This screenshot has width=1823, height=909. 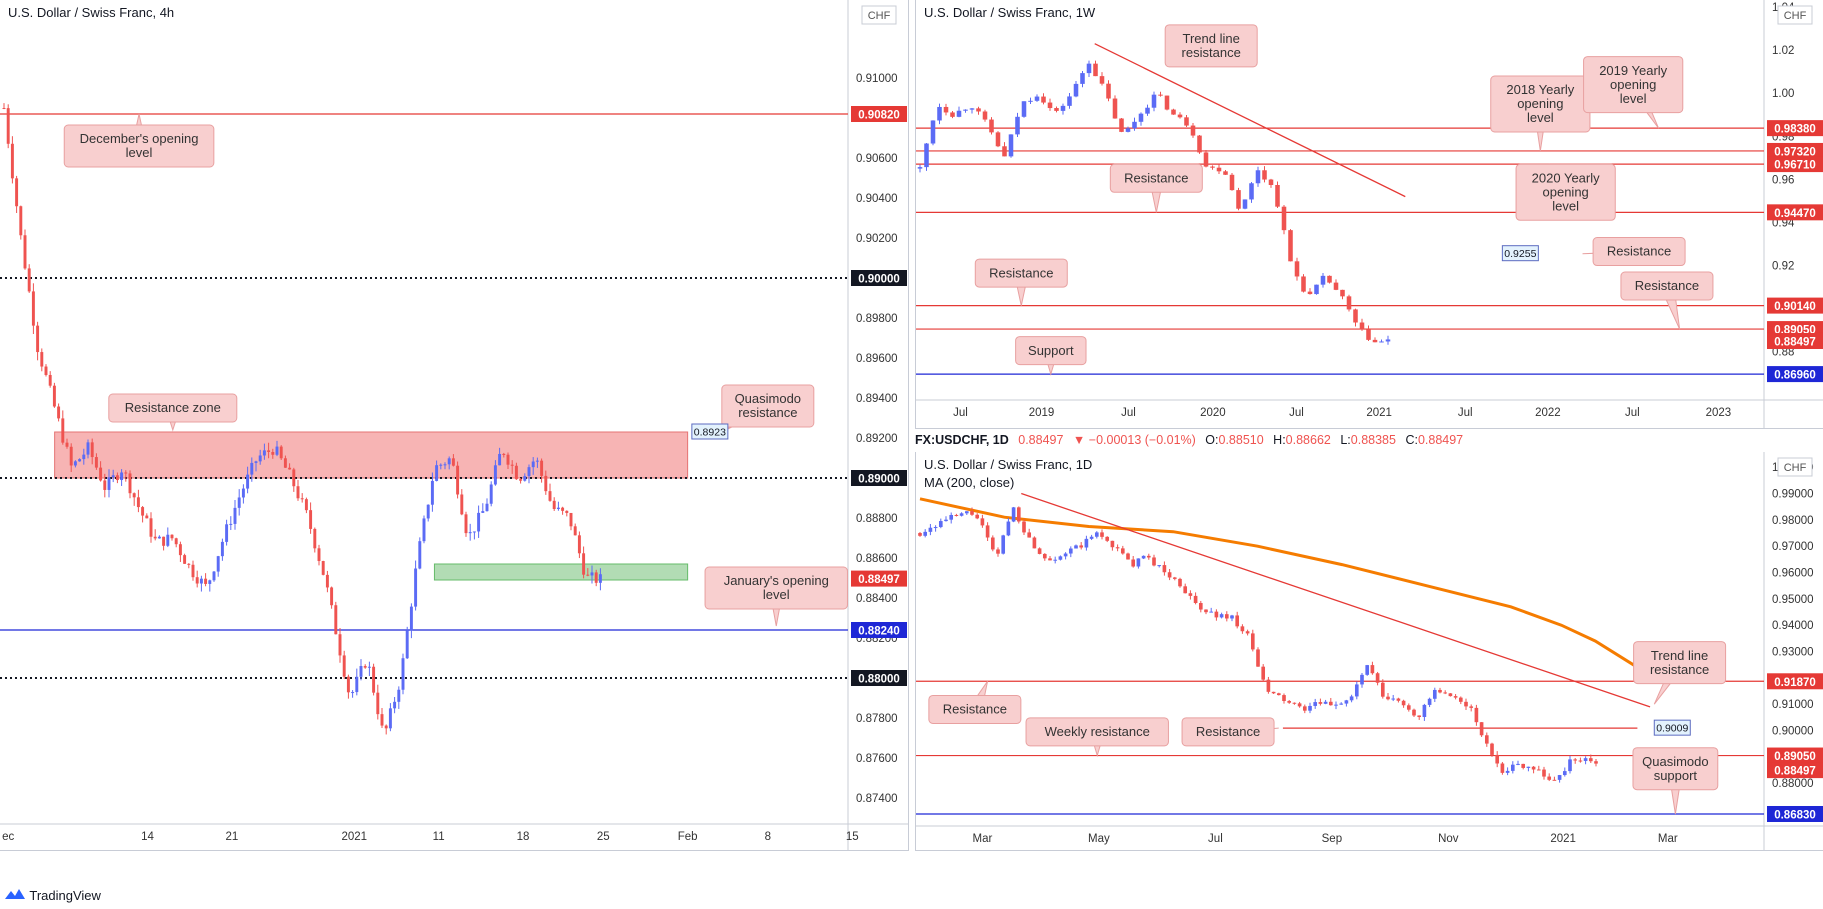 I want to click on tradingview-logo-icon, so click(x=15, y=897).